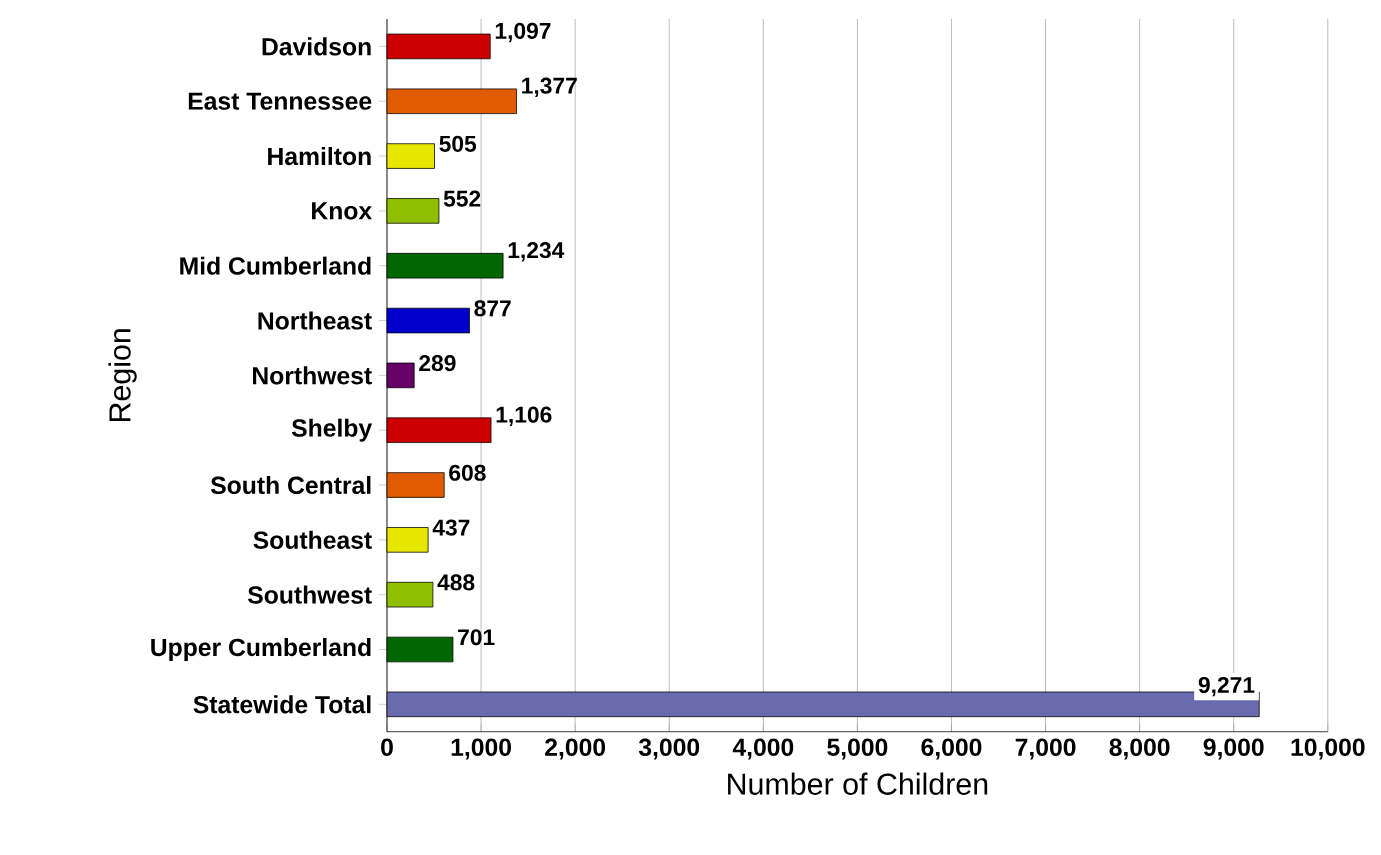 The height and width of the screenshot is (855, 1381). What do you see at coordinates (763, 749) in the screenshot?
I see `x-tick-label: 4,000` at bounding box center [763, 749].